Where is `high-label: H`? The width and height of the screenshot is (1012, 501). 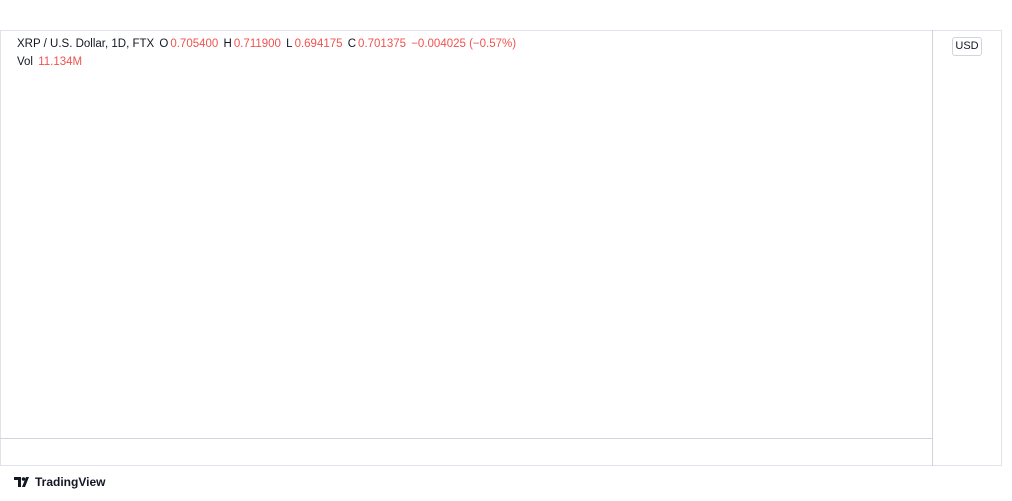 high-label: H is located at coordinates (227, 44).